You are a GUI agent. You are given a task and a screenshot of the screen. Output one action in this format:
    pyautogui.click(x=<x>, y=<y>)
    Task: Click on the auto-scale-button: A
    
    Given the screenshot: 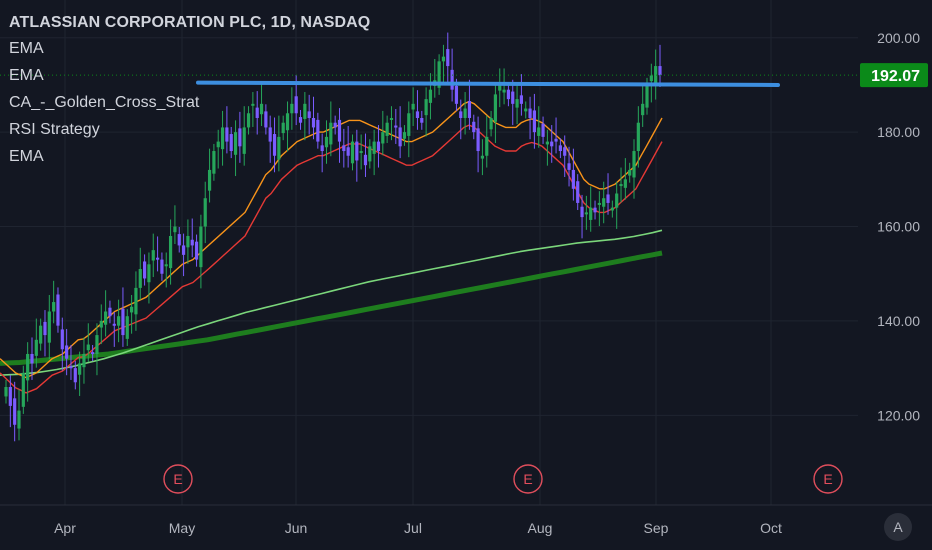 What is the action you would take?
    pyautogui.click(x=898, y=527)
    